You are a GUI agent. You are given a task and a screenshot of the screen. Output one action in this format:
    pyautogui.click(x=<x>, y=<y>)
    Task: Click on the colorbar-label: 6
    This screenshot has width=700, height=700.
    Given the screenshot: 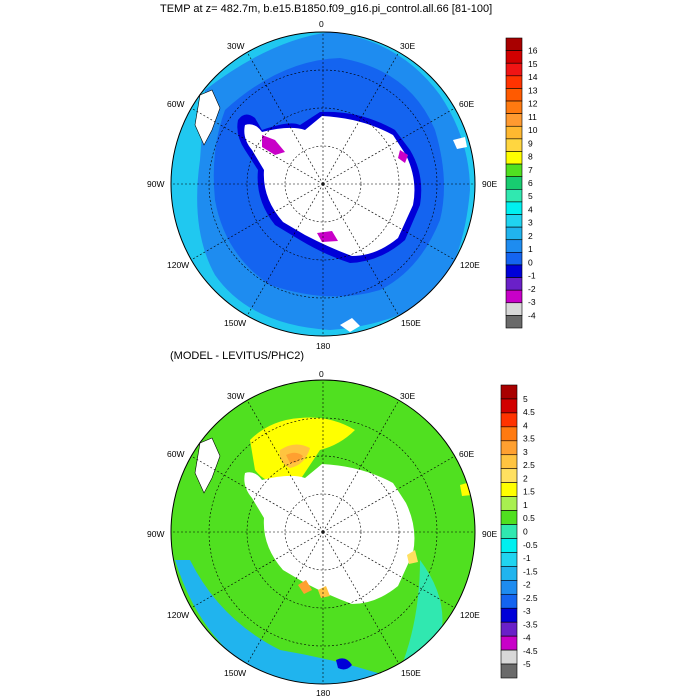 What is the action you would take?
    pyautogui.click(x=530, y=183)
    